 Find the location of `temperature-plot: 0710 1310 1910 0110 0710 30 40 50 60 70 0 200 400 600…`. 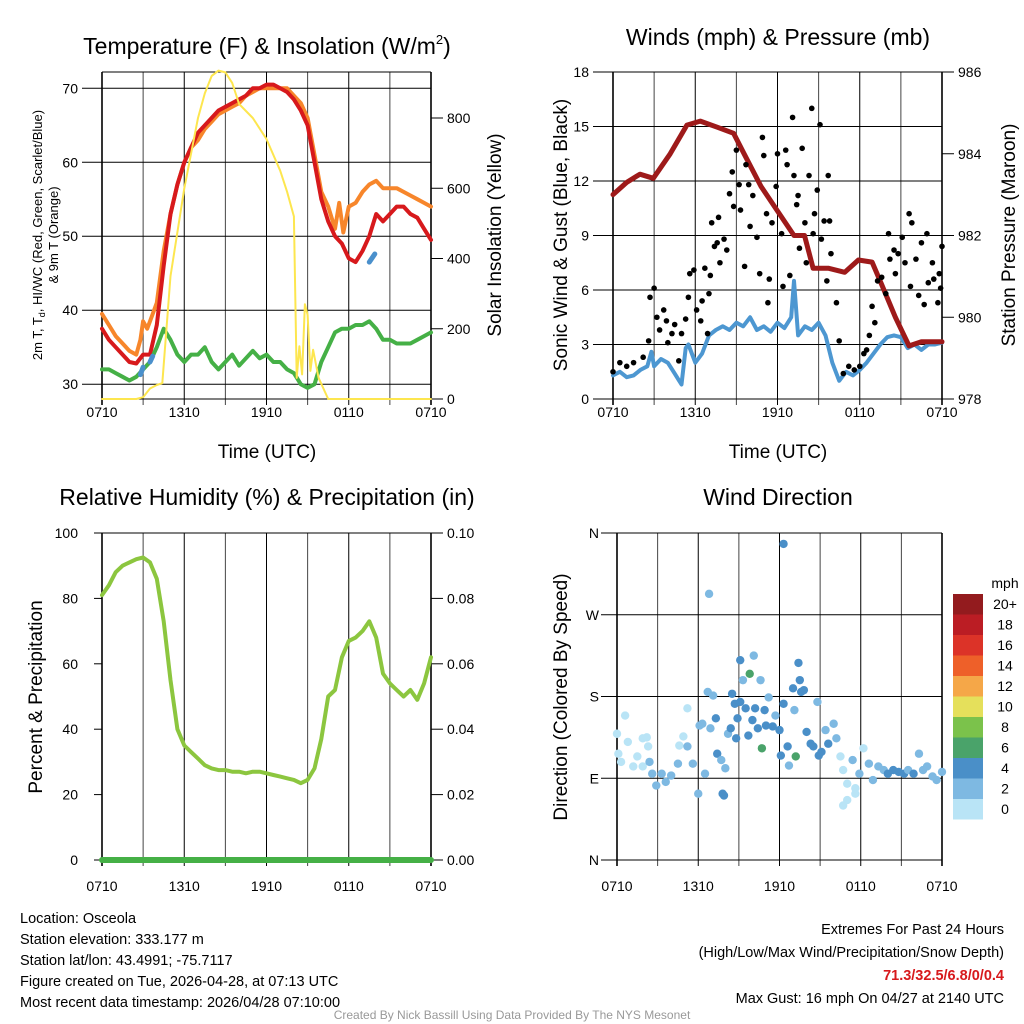

temperature-plot: 0710 1310 1910 0110 0710 30 40 50 60 70 0 200 400 600… is located at coordinates (266, 244).